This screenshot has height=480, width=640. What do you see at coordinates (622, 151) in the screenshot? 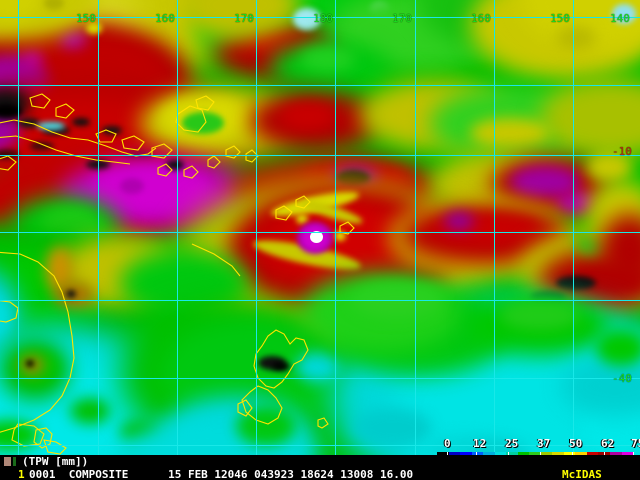
I see `lat-label: -10` at bounding box center [622, 151].